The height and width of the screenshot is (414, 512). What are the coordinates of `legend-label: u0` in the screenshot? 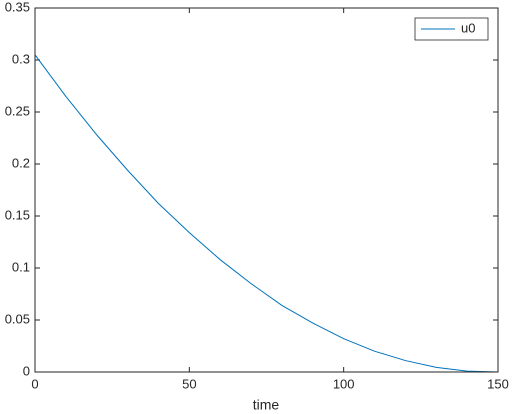 It's located at (468, 27).